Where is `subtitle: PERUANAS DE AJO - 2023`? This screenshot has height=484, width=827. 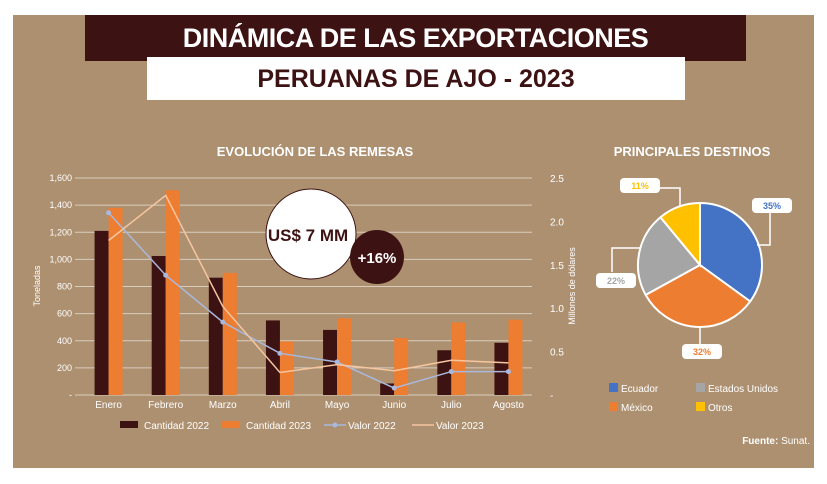 subtitle: PERUANAS DE AJO - 2023 is located at coordinates (416, 79).